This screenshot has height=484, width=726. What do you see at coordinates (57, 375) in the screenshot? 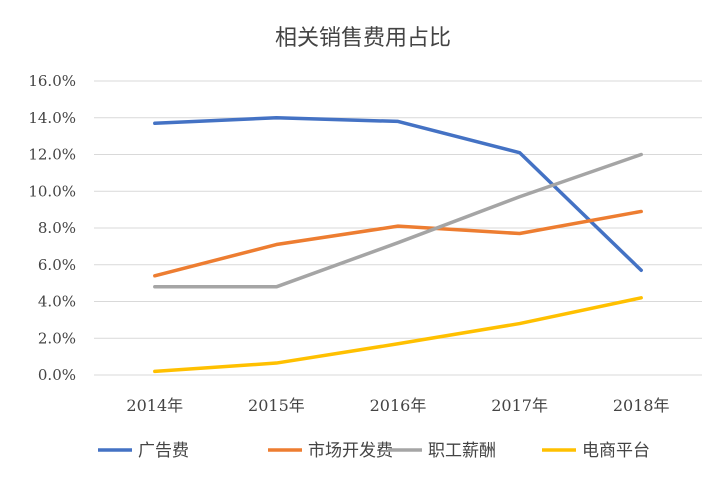
I see `y-tick-label: 0.0%` at bounding box center [57, 375].